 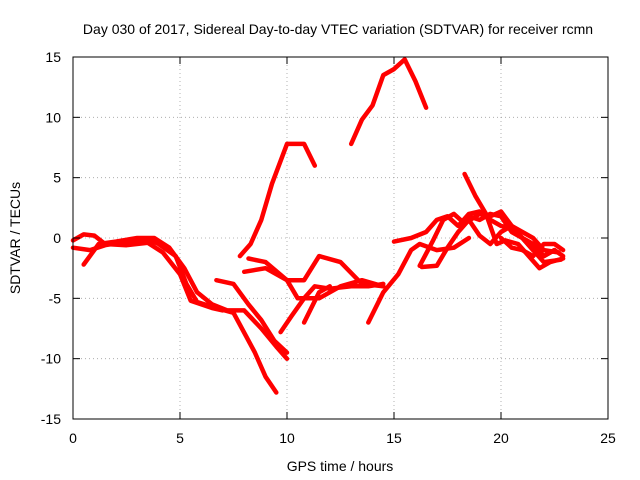 What do you see at coordinates (51, 359) in the screenshot?
I see `y-tick-label: -10` at bounding box center [51, 359].